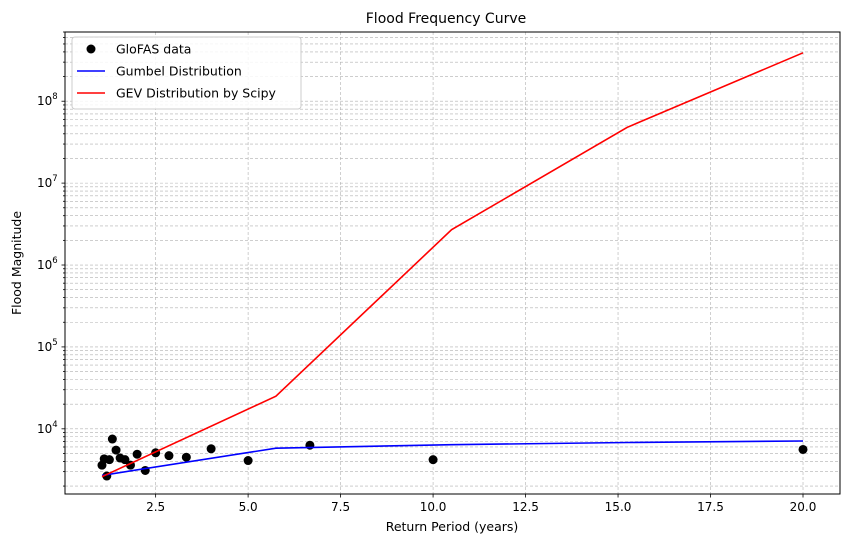 The height and width of the screenshot is (545, 849). I want to click on chart-title: Flood Frequency Curve, so click(446, 19).